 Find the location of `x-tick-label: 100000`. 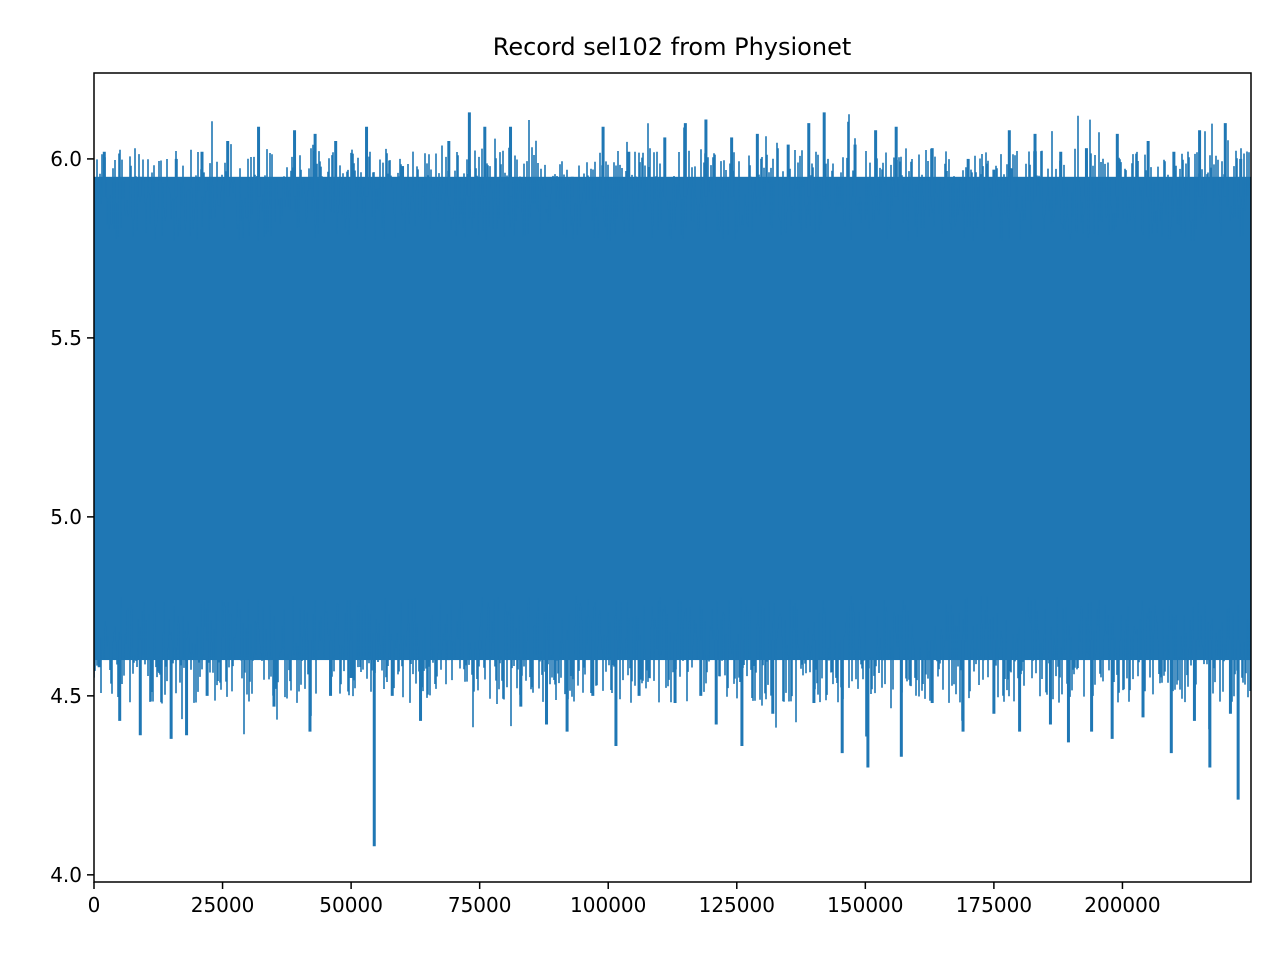

x-tick-label: 100000 is located at coordinates (608, 905).